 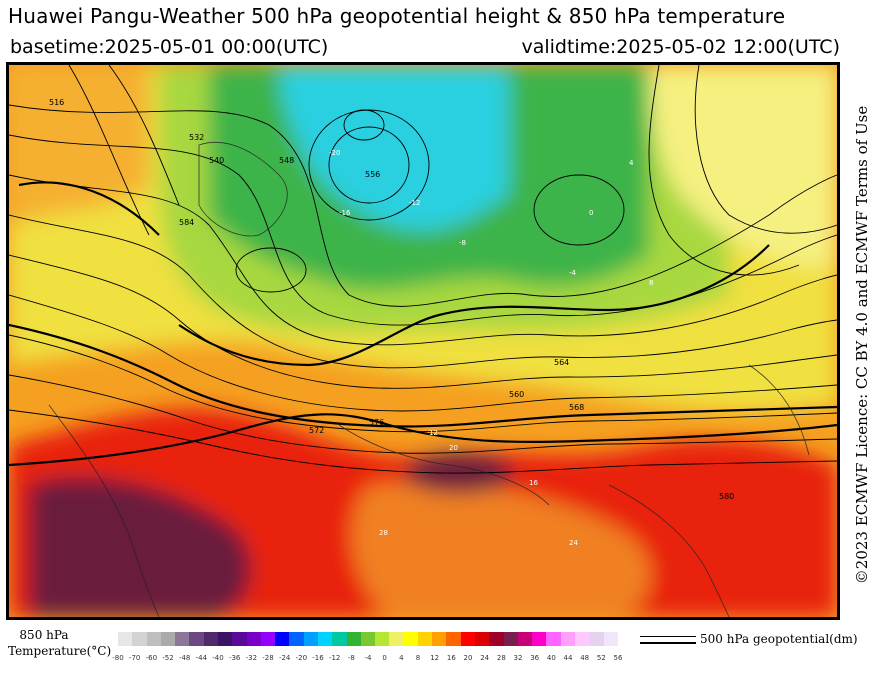 I want to click on contour-label: 532, so click(x=196, y=137).